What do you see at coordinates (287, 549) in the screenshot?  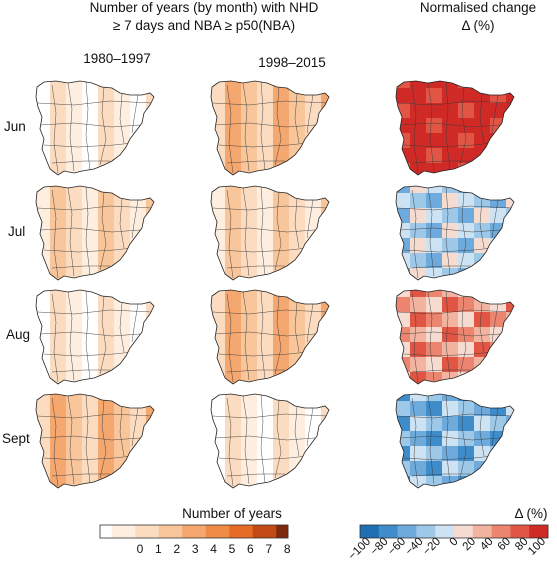 I see `legend-years-tick: 8` at bounding box center [287, 549].